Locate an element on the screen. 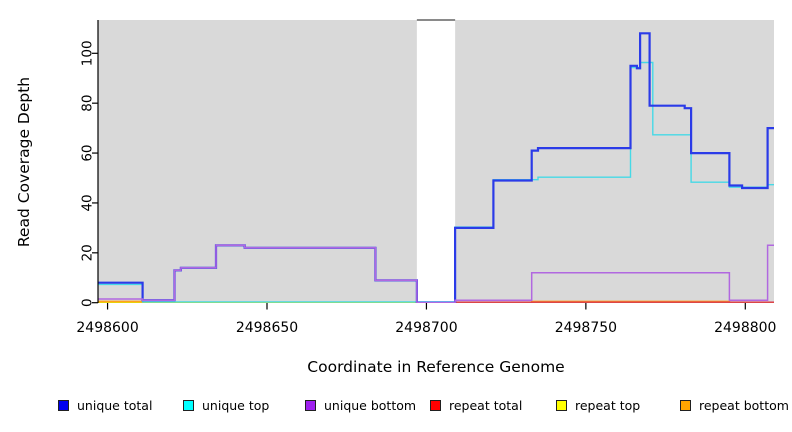 This screenshot has width=792, height=432. y-tick-label: 80 is located at coordinates (88, 103).